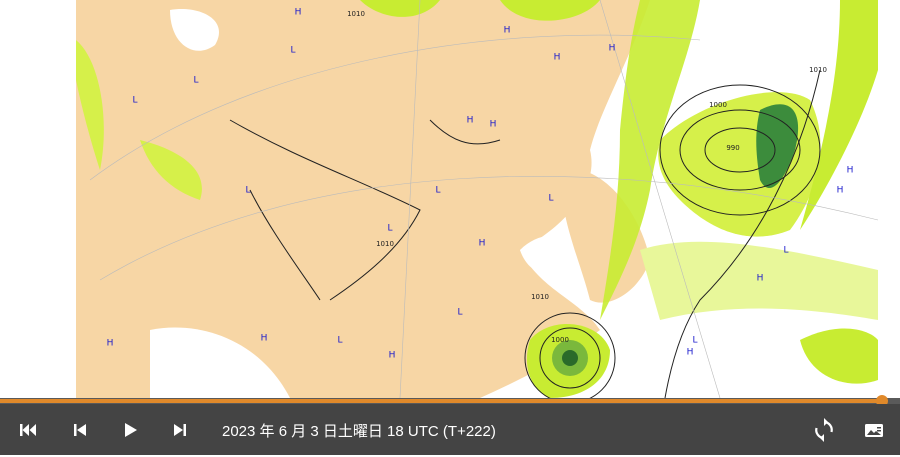  Describe the element at coordinates (824, 430) in the screenshot. I see `loop-button` at that location.